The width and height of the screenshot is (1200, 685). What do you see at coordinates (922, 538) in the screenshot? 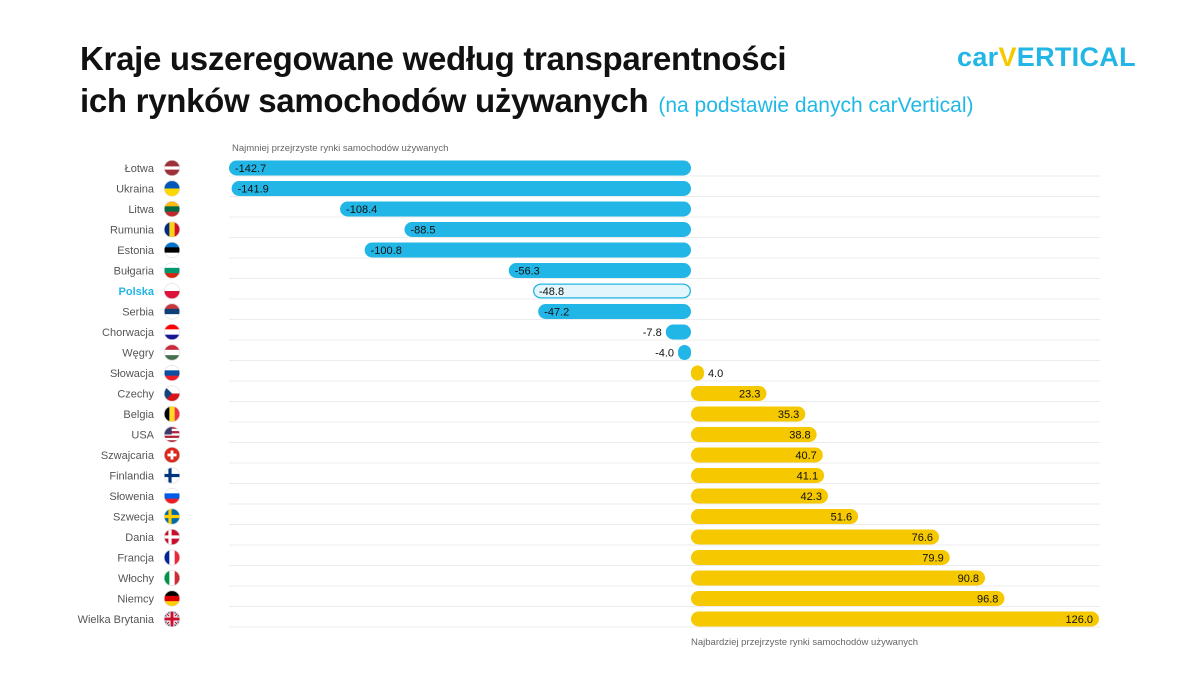
I see `value-label-dania: 76.6` at bounding box center [922, 538].